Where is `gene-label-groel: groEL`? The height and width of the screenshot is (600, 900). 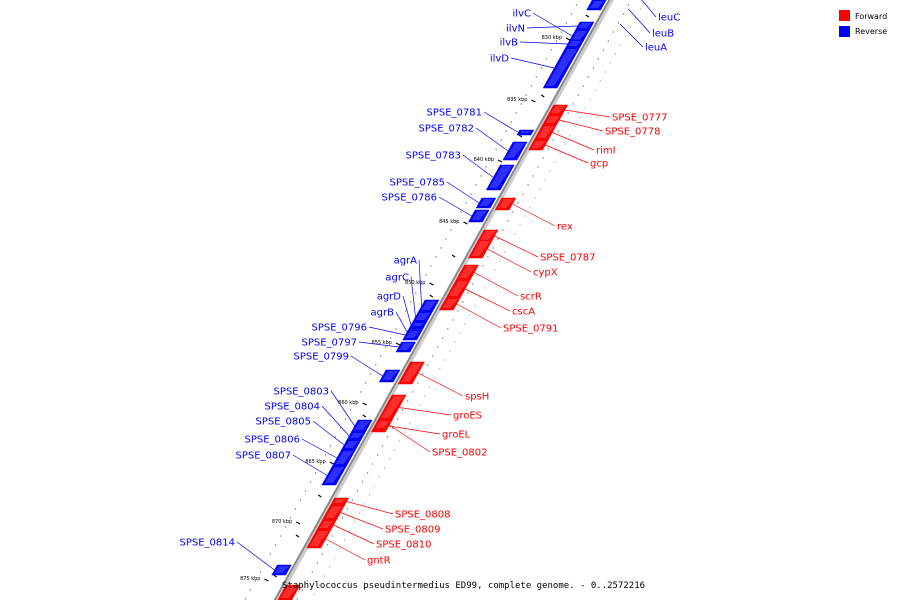 gene-label-groel: groEL is located at coordinates (456, 435).